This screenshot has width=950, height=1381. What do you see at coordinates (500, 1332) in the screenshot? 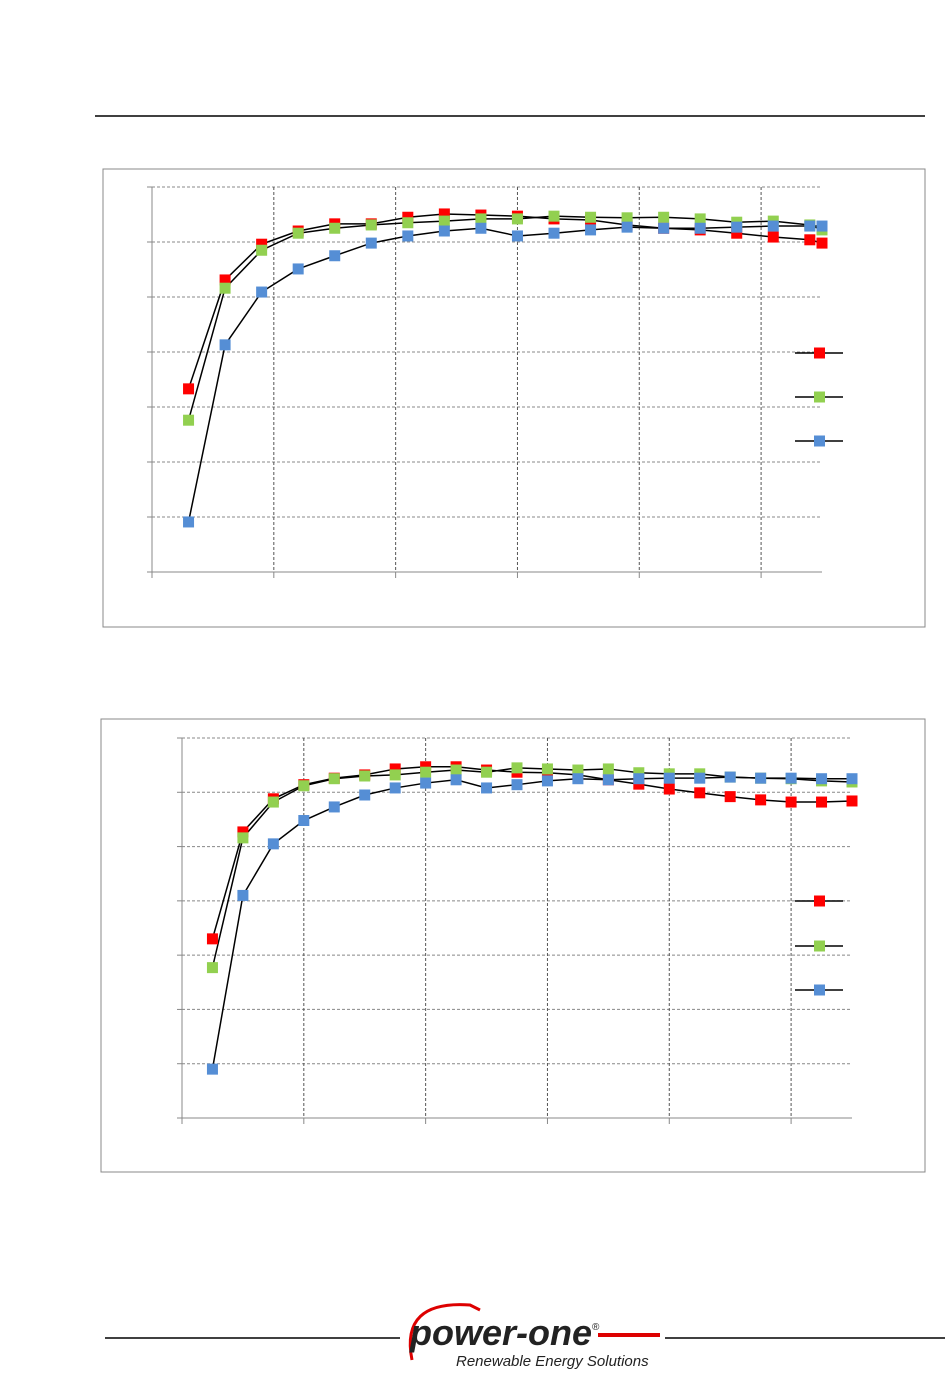
I see `logo: power-one` at bounding box center [500, 1332].